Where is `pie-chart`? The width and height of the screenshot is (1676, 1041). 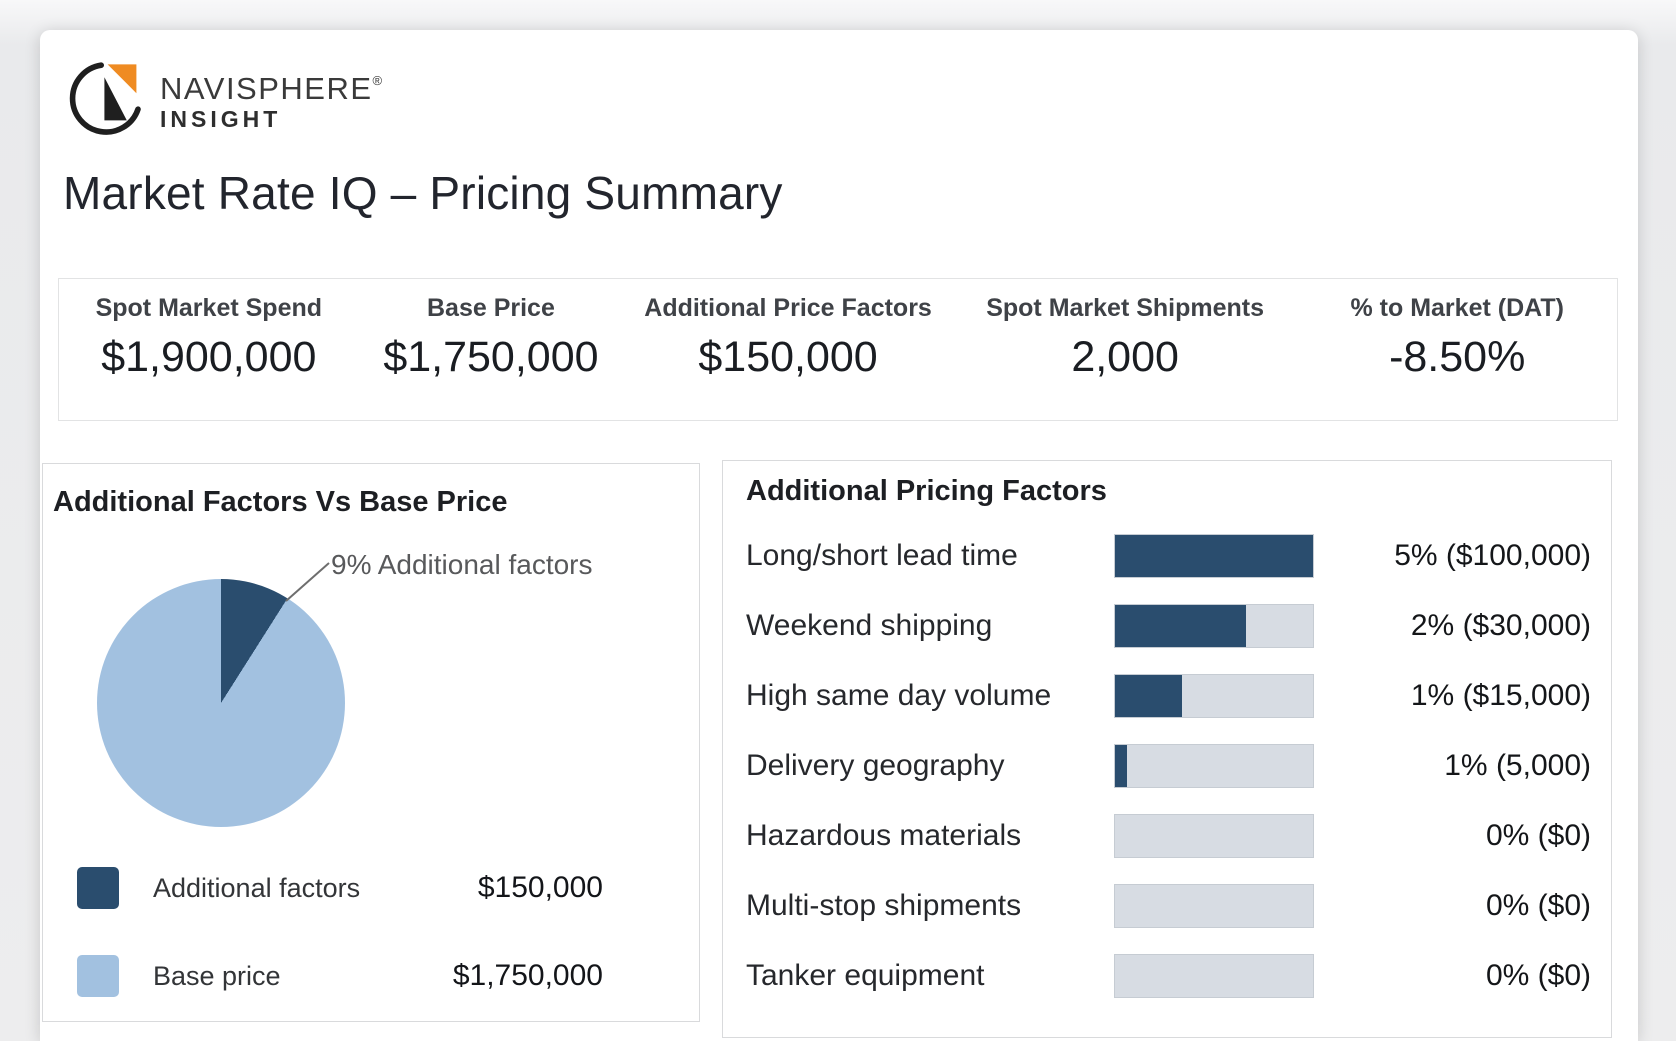 pie-chart is located at coordinates (221, 703).